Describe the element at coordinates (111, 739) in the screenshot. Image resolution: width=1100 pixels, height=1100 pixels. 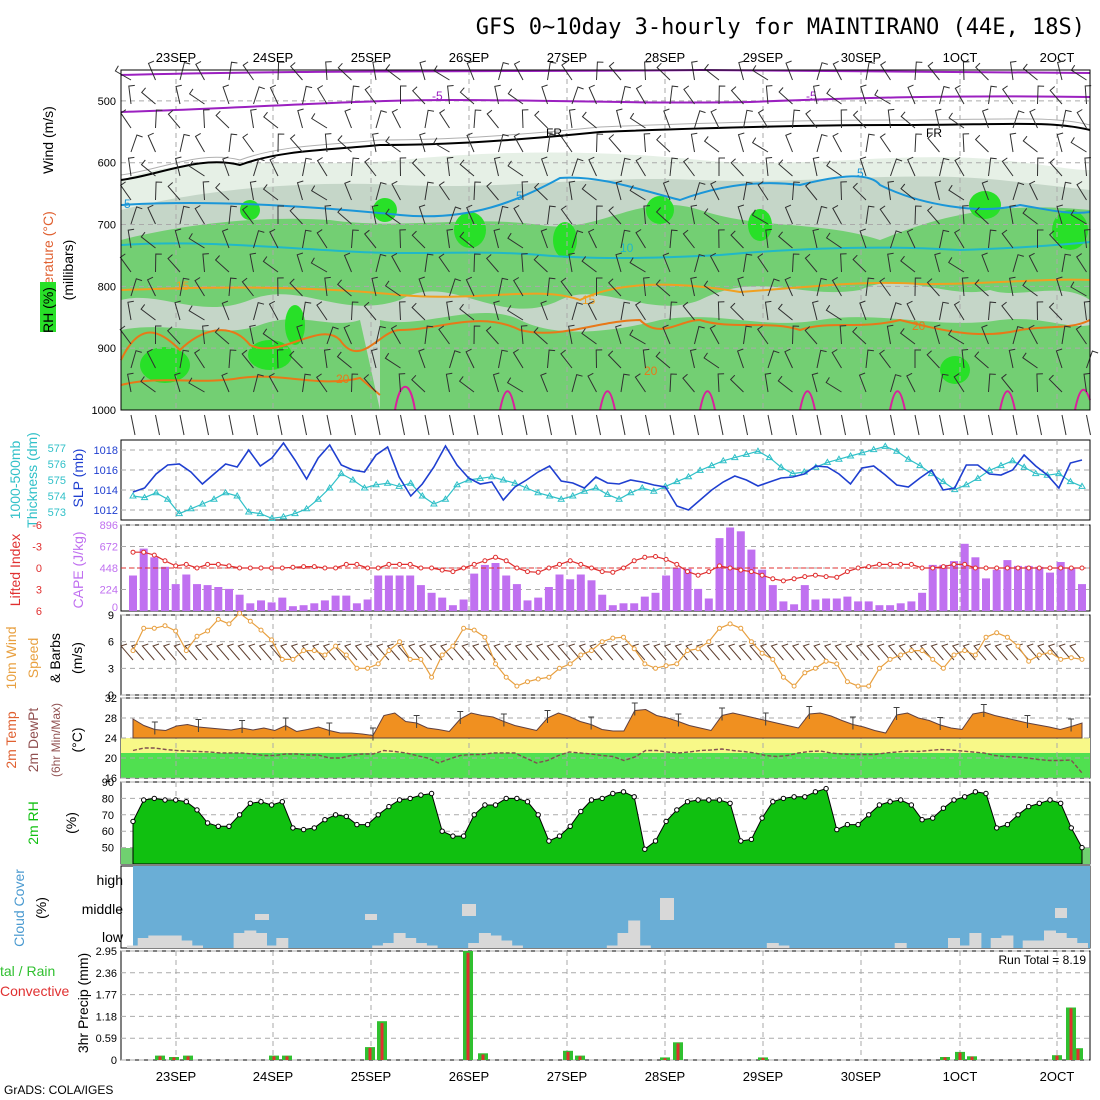
I see `temp-tick-label: 24` at that location.